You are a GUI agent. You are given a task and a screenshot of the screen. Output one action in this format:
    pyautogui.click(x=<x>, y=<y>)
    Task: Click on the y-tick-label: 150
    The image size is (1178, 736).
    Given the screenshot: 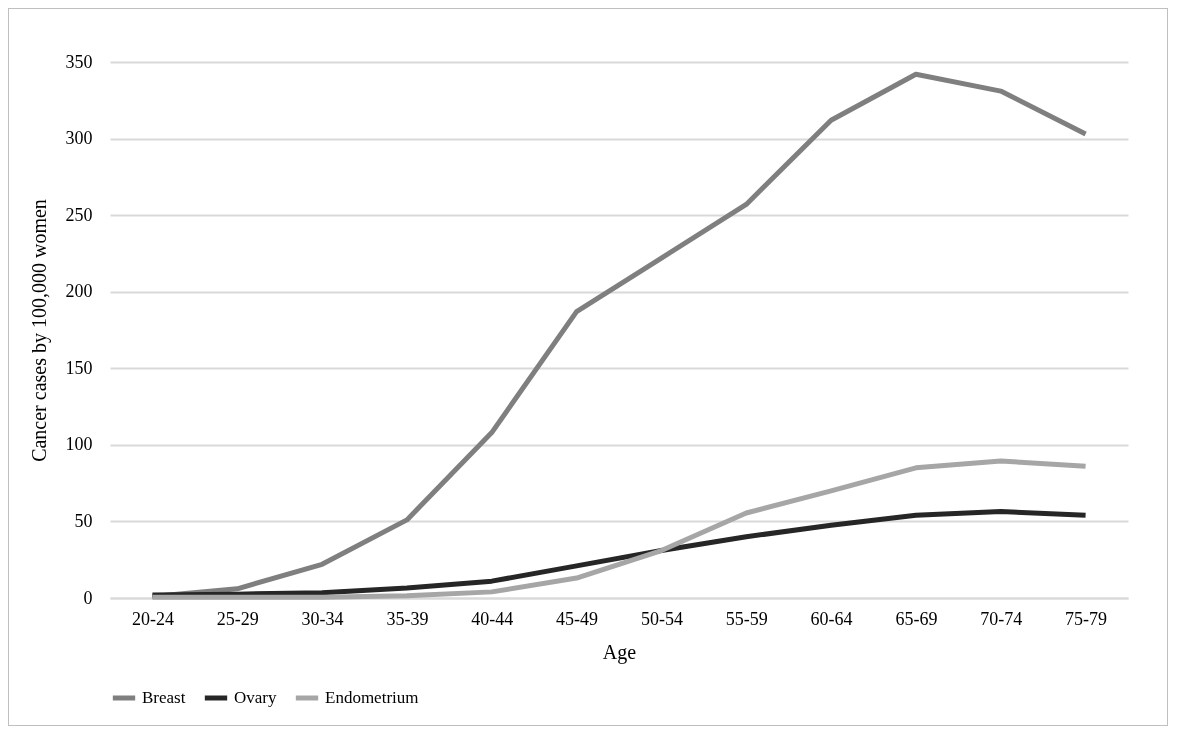 What is the action you would take?
    pyautogui.click(x=79, y=367)
    